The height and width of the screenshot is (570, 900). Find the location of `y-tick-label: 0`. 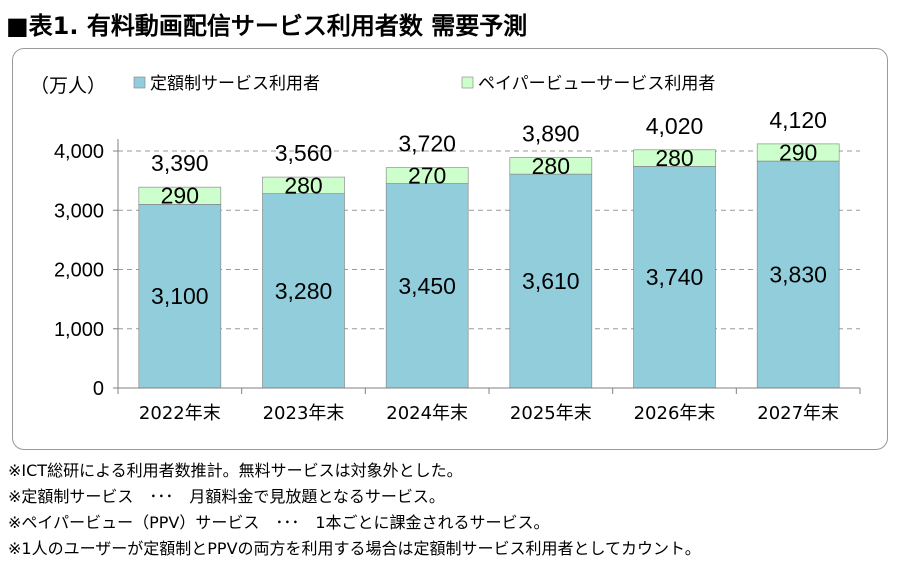

y-tick-label: 0 is located at coordinates (98, 389).